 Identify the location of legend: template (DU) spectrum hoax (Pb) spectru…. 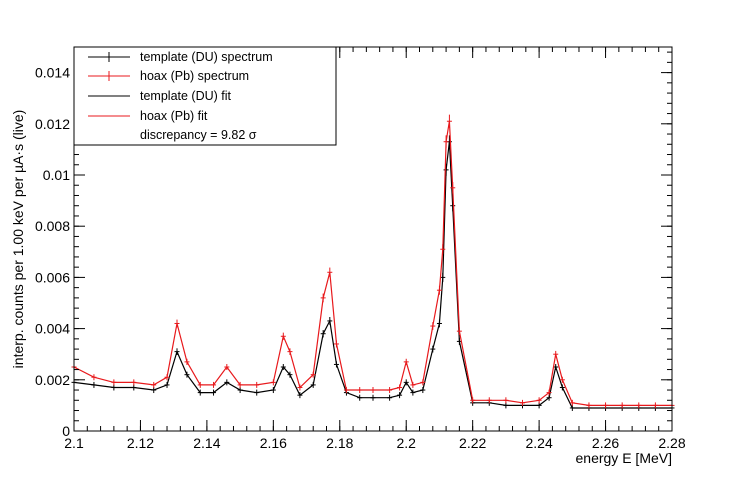
(205, 96).